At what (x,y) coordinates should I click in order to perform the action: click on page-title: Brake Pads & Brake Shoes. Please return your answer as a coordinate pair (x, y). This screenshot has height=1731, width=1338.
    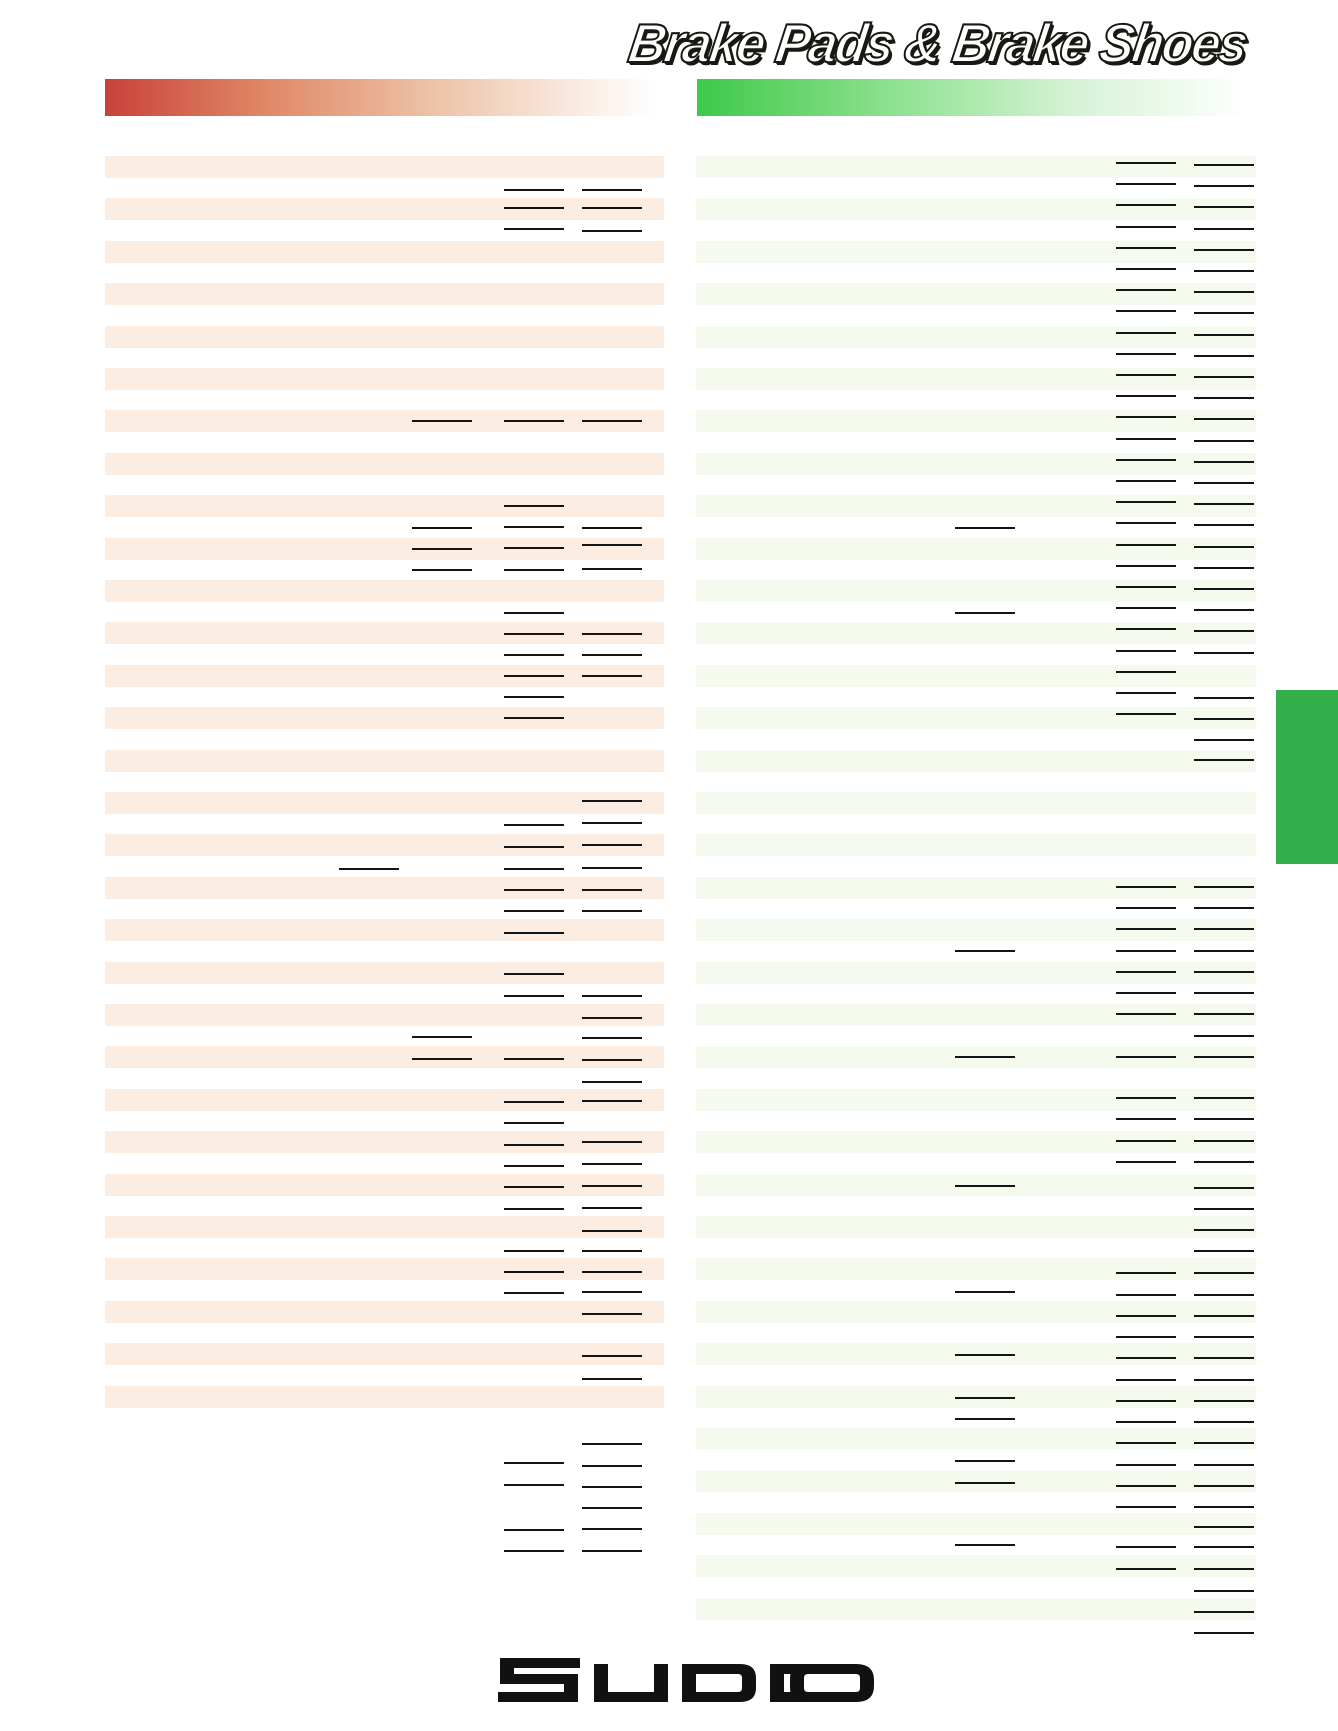
    Looking at the image, I should click on (937, 44).